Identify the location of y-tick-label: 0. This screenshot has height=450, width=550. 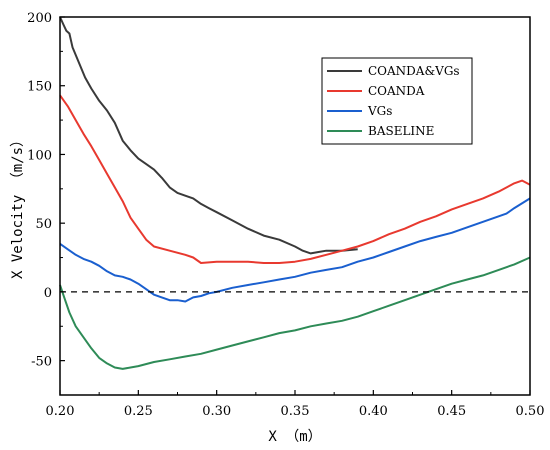
(48, 293).